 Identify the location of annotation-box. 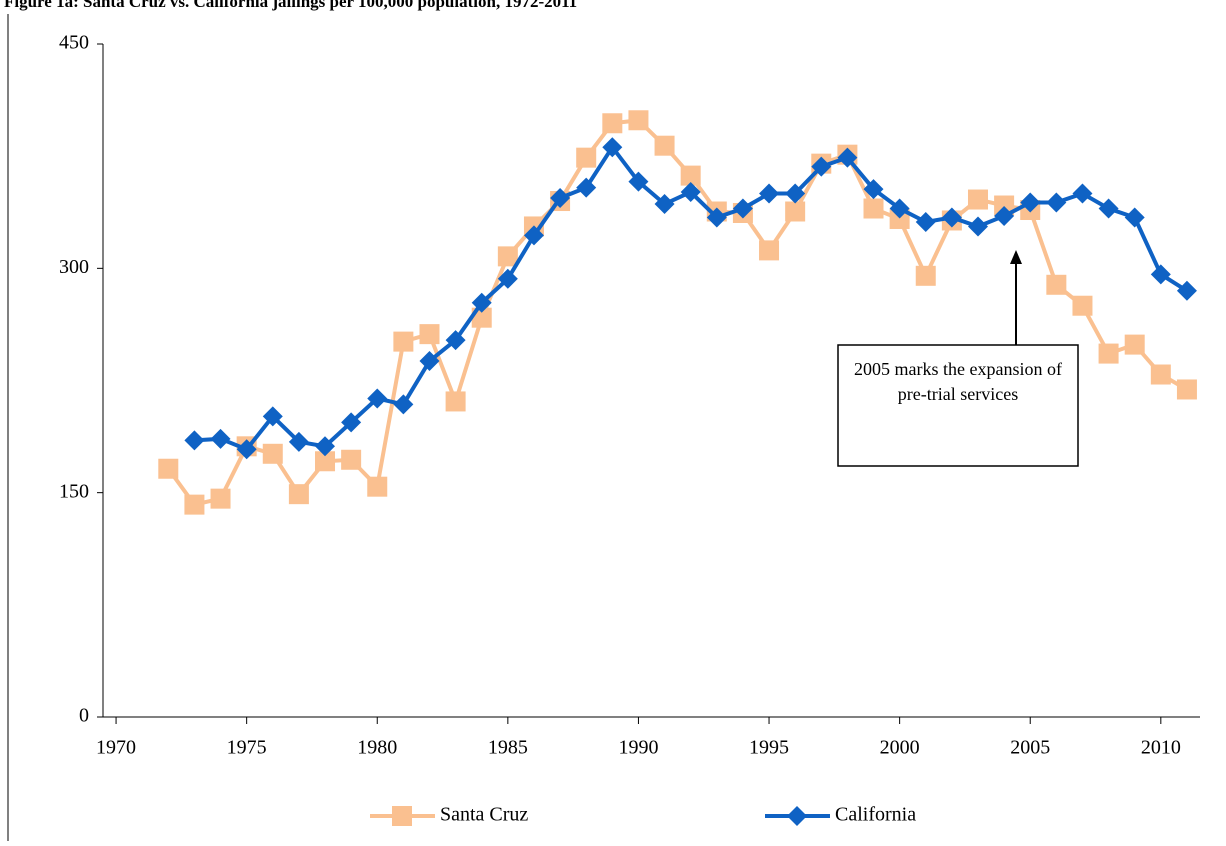
(958, 405).